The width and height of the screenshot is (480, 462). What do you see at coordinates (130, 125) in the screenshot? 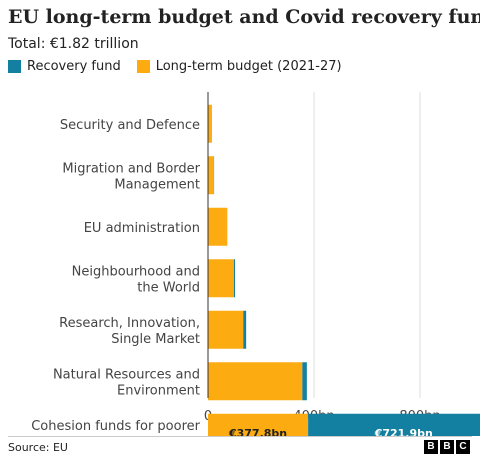
I see `category-label: Security and Defence` at bounding box center [130, 125].